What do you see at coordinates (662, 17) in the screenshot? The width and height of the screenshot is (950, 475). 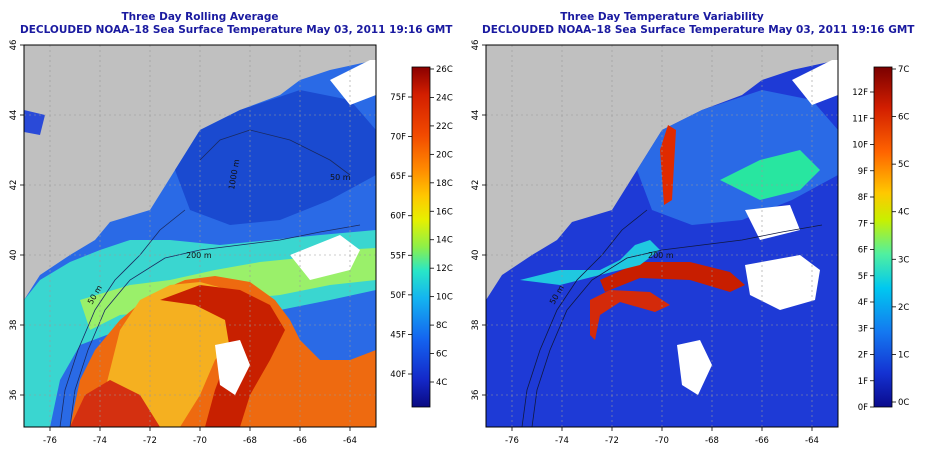 I see `panel2-title: Three Day Temperature Variability` at bounding box center [662, 17].